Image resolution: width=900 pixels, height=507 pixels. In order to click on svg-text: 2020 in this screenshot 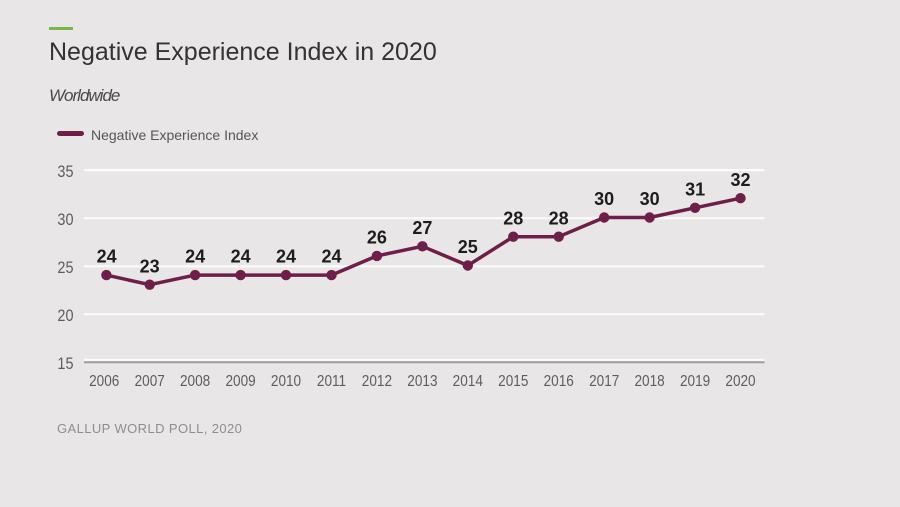, I will do `click(740, 381)`.